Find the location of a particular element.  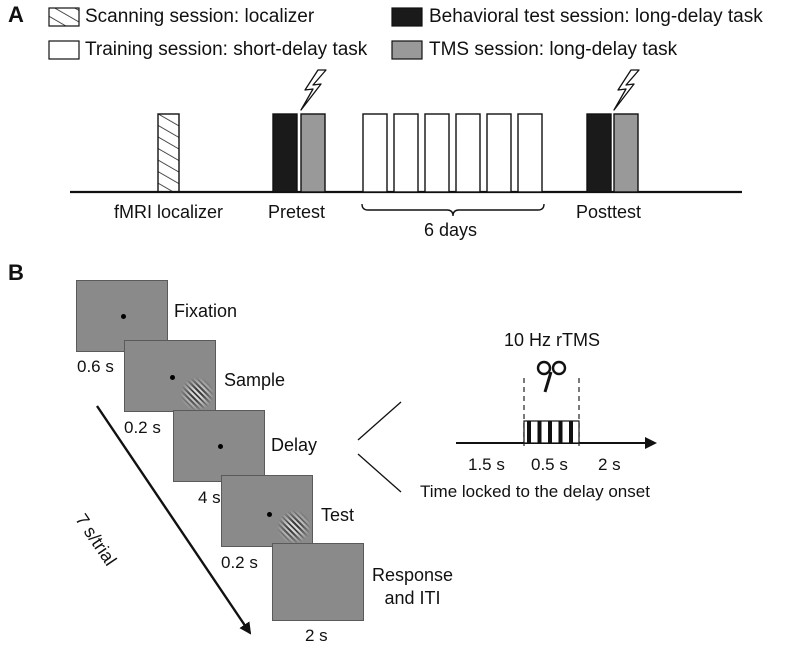

rtms-caption: Time locked to the delay onset is located at coordinates (535, 491).